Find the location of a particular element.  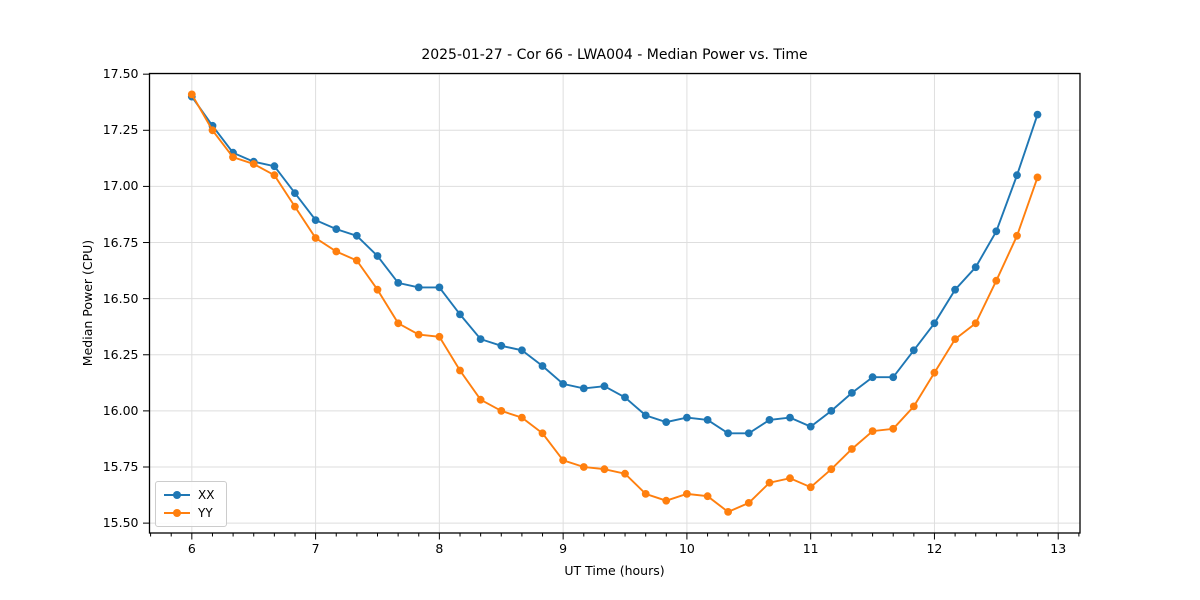

x-tick-label: 7 is located at coordinates (315, 548).